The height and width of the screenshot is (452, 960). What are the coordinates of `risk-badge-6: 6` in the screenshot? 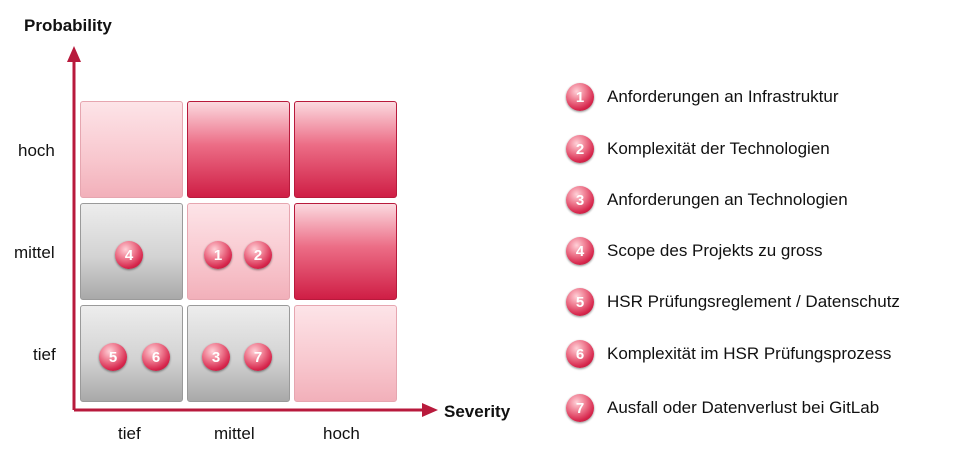 It's located at (156, 357).